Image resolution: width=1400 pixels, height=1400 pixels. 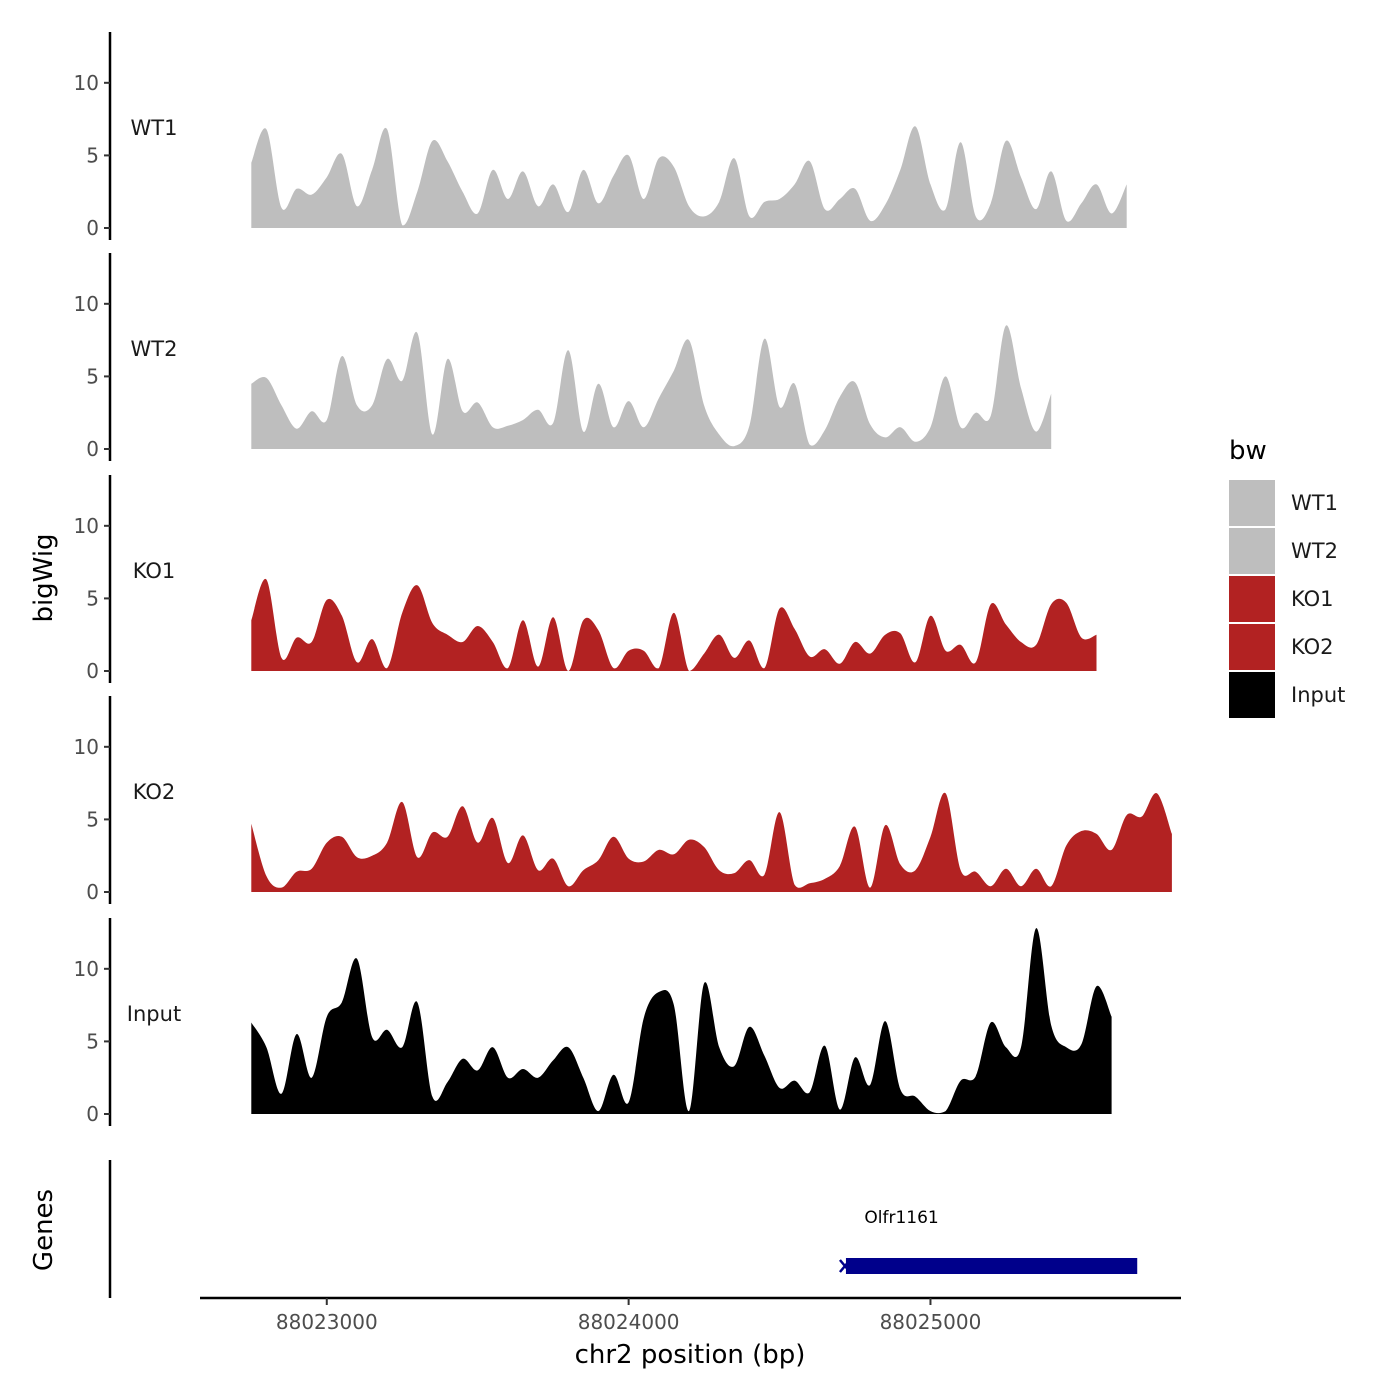 What do you see at coordinates (674, 624) in the screenshot?
I see `area-ko1` at bounding box center [674, 624].